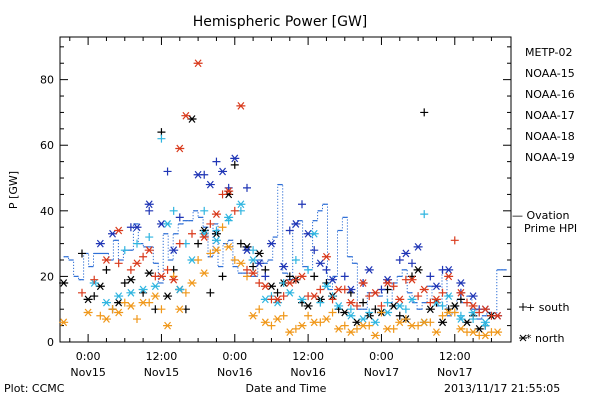 The width and height of the screenshot is (600, 400). I want to click on north-marker-symbol, so click(523, 338).